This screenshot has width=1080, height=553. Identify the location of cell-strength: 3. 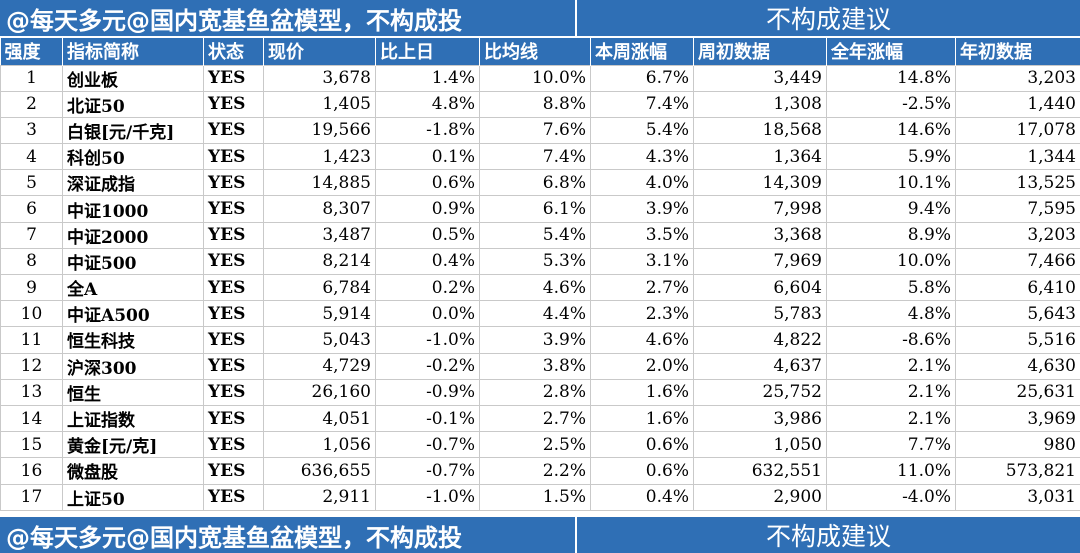
(31, 130).